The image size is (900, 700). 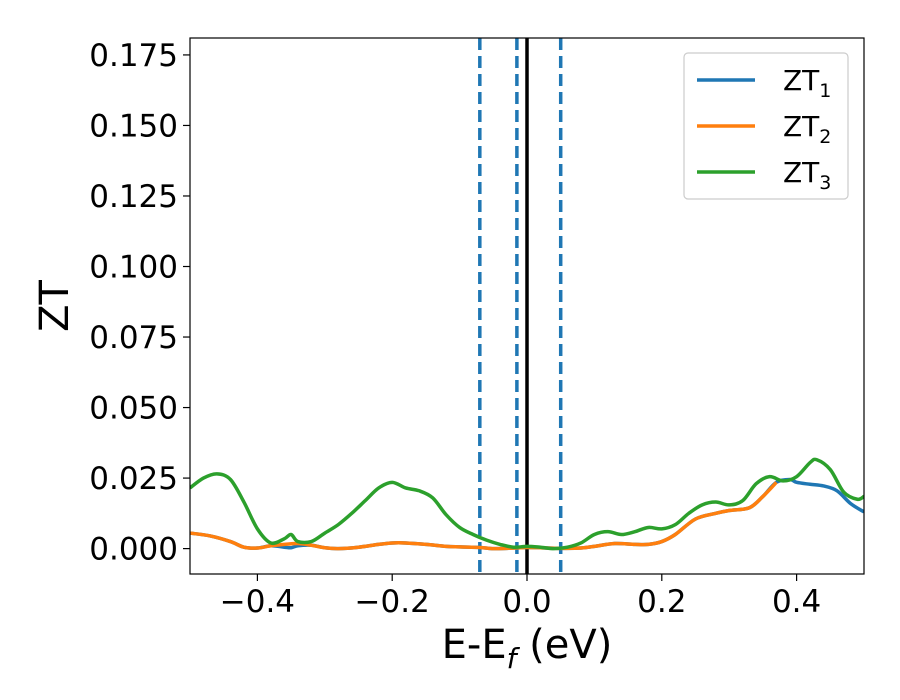 What do you see at coordinates (133, 550) in the screenshot?
I see `y-tick-label: 0.000` at bounding box center [133, 550].